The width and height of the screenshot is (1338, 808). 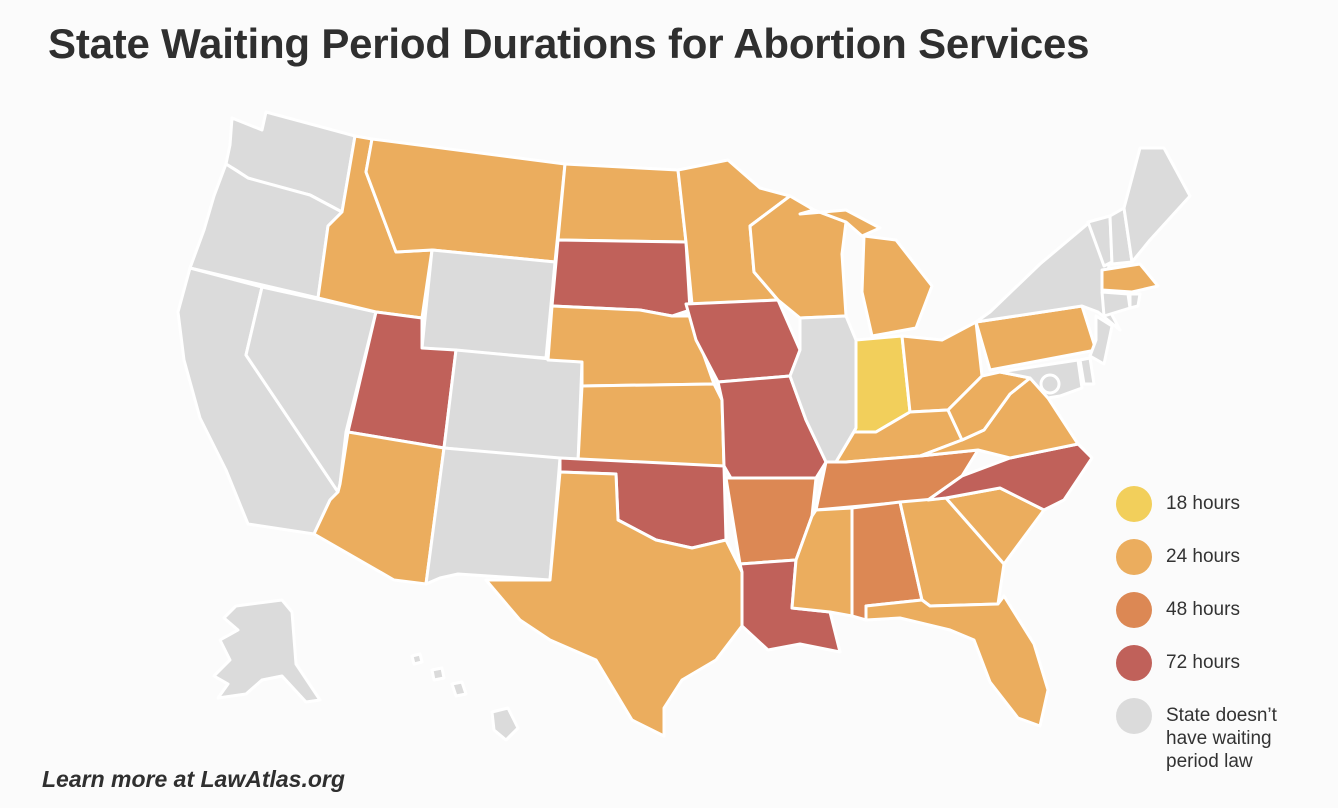 What do you see at coordinates (621, 278) in the screenshot?
I see `state-SD` at bounding box center [621, 278].